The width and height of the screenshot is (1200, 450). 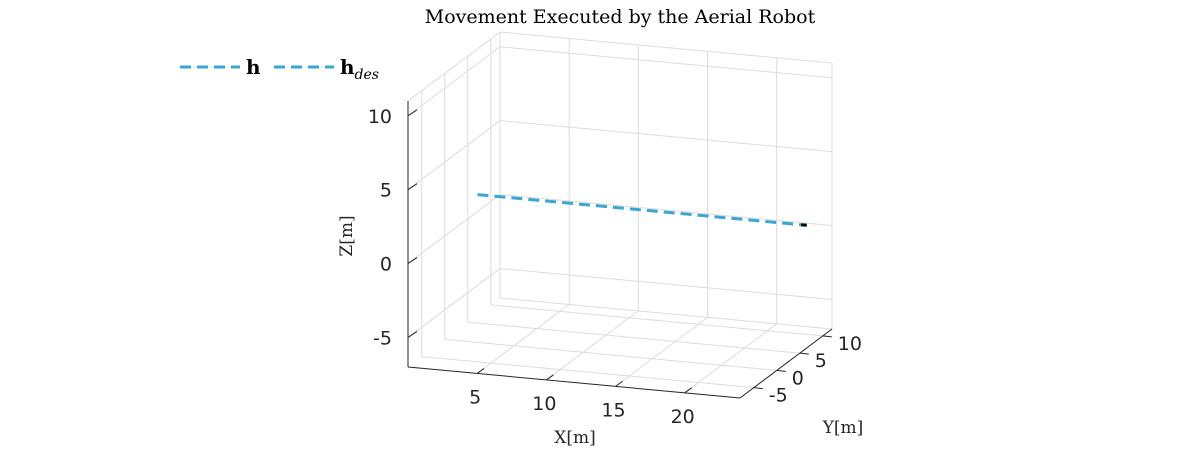 I want to click on z-axis-label: Z[m], so click(x=347, y=235).